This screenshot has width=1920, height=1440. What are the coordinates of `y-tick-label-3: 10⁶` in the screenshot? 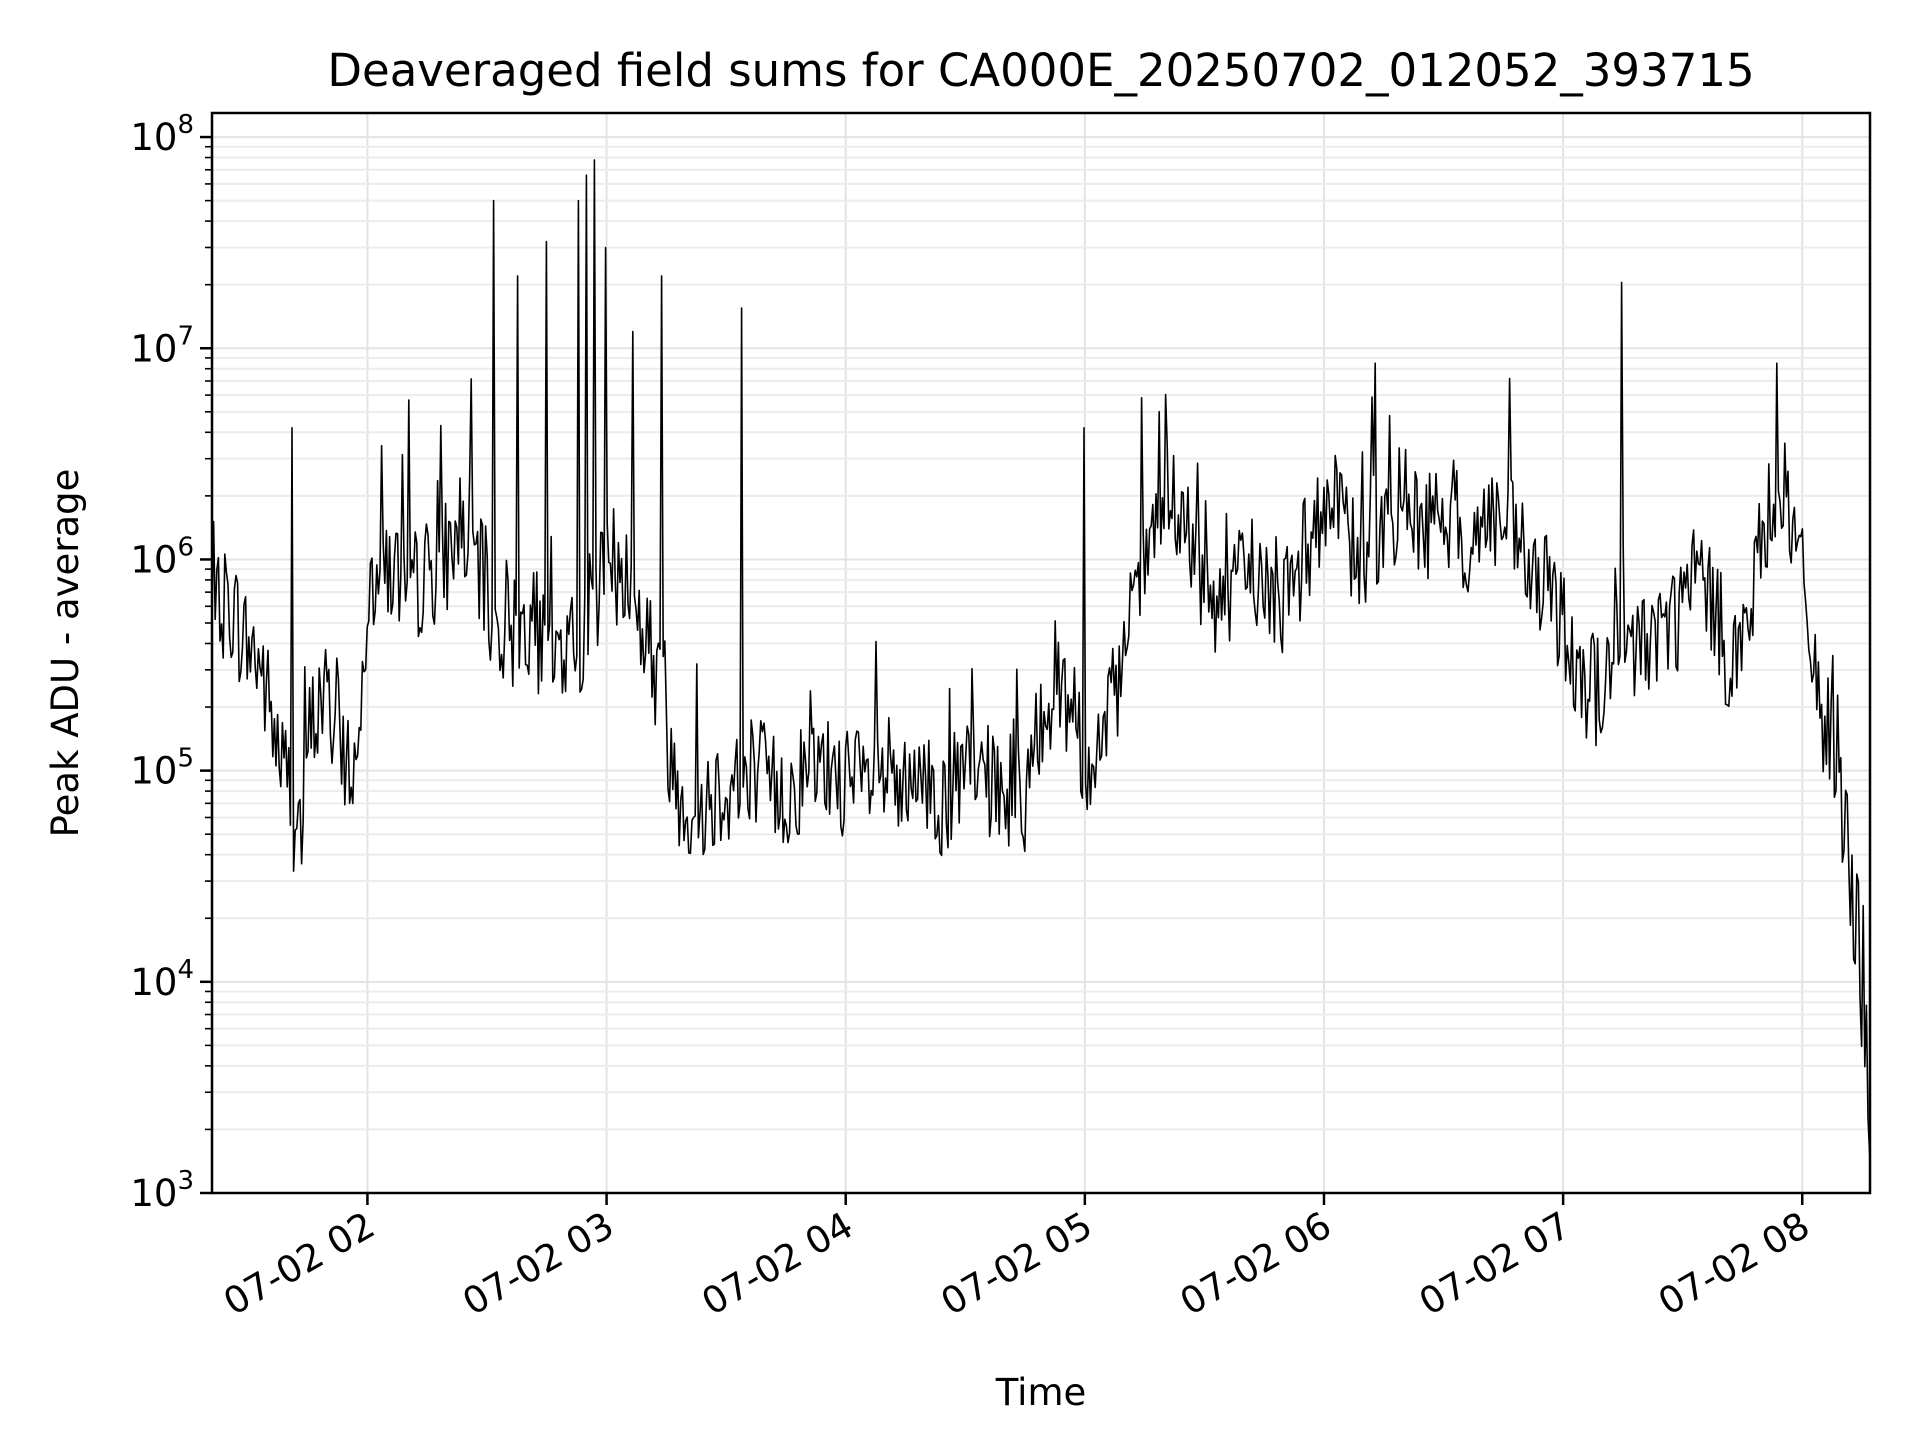 It's located at (162, 556).